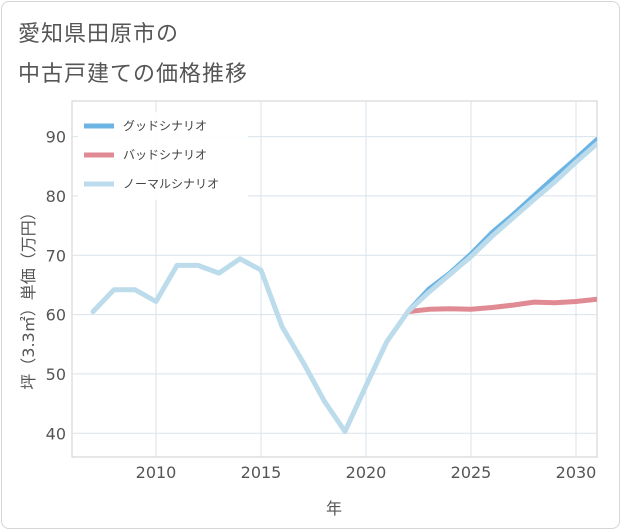  I want to click on x-tick-label-2025: 2025, so click(471, 472).